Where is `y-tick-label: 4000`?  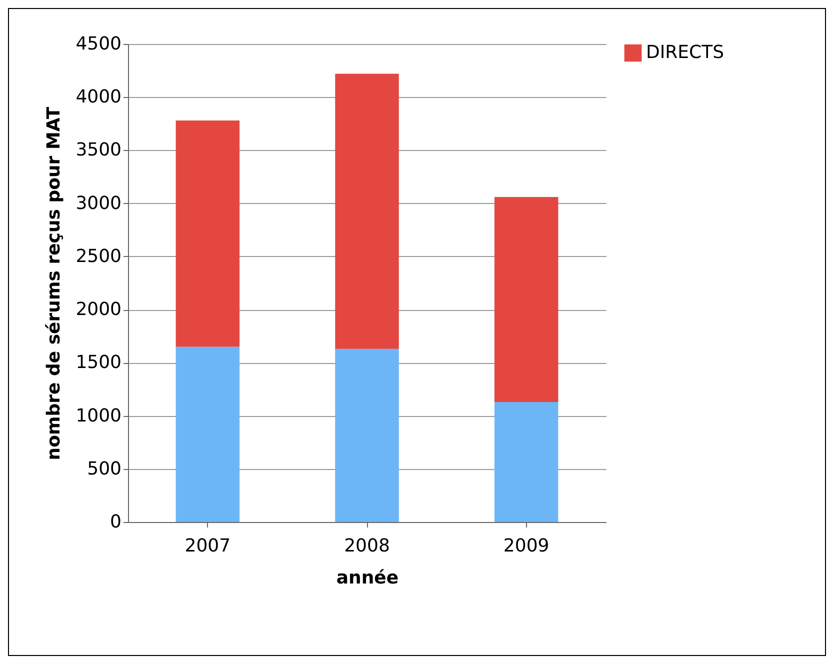
y-tick-label: 4000 is located at coordinates (99, 97).